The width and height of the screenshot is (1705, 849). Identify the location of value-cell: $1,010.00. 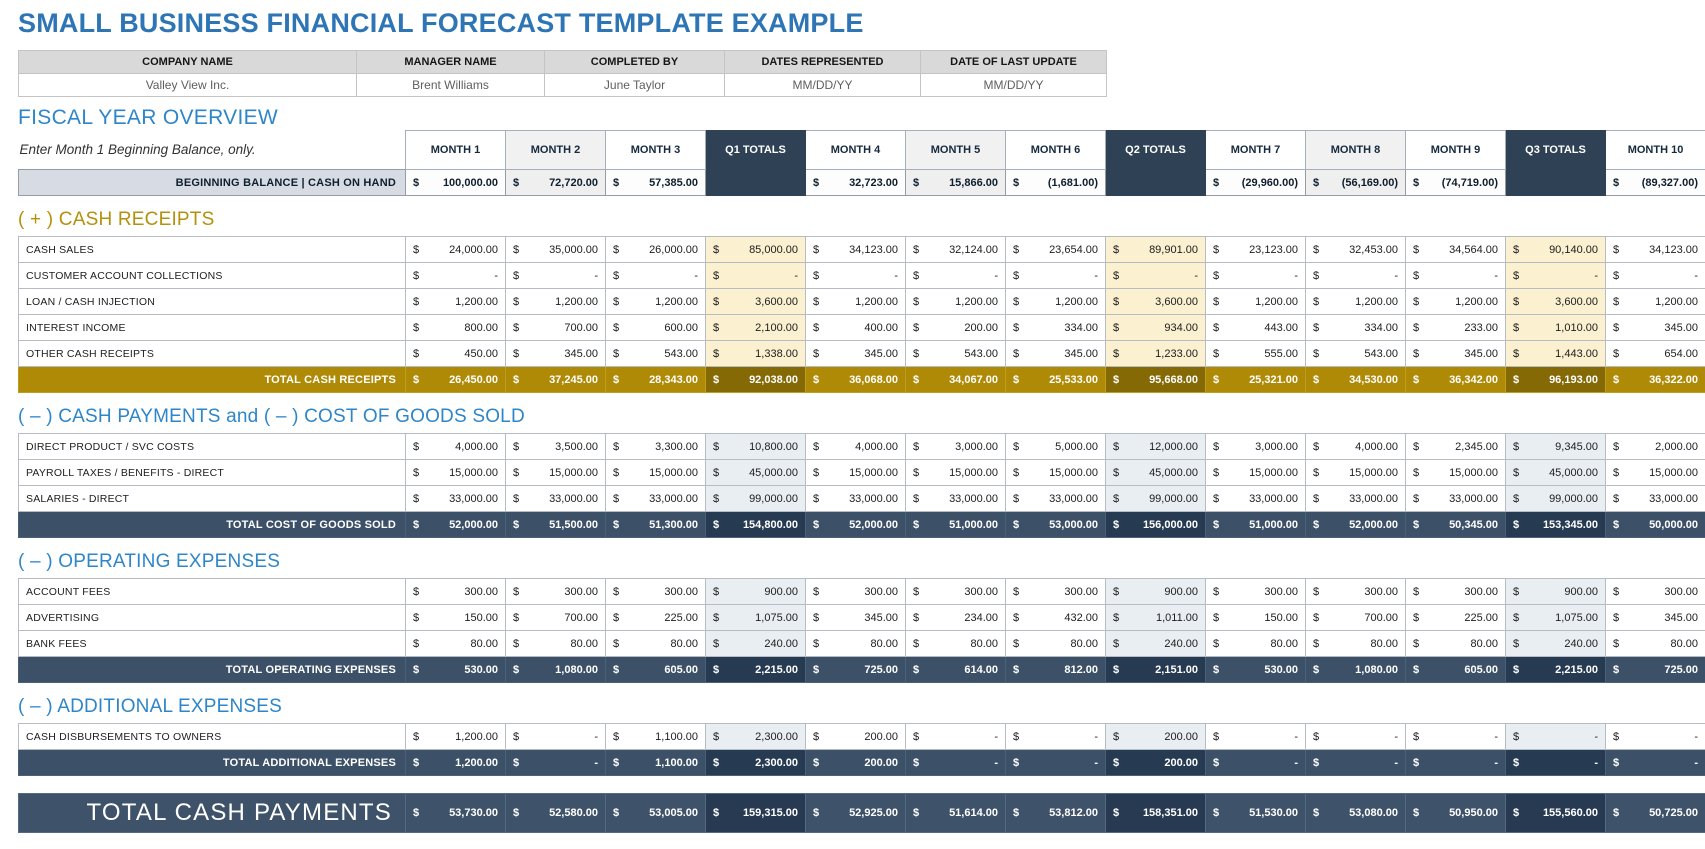
(1555, 327).